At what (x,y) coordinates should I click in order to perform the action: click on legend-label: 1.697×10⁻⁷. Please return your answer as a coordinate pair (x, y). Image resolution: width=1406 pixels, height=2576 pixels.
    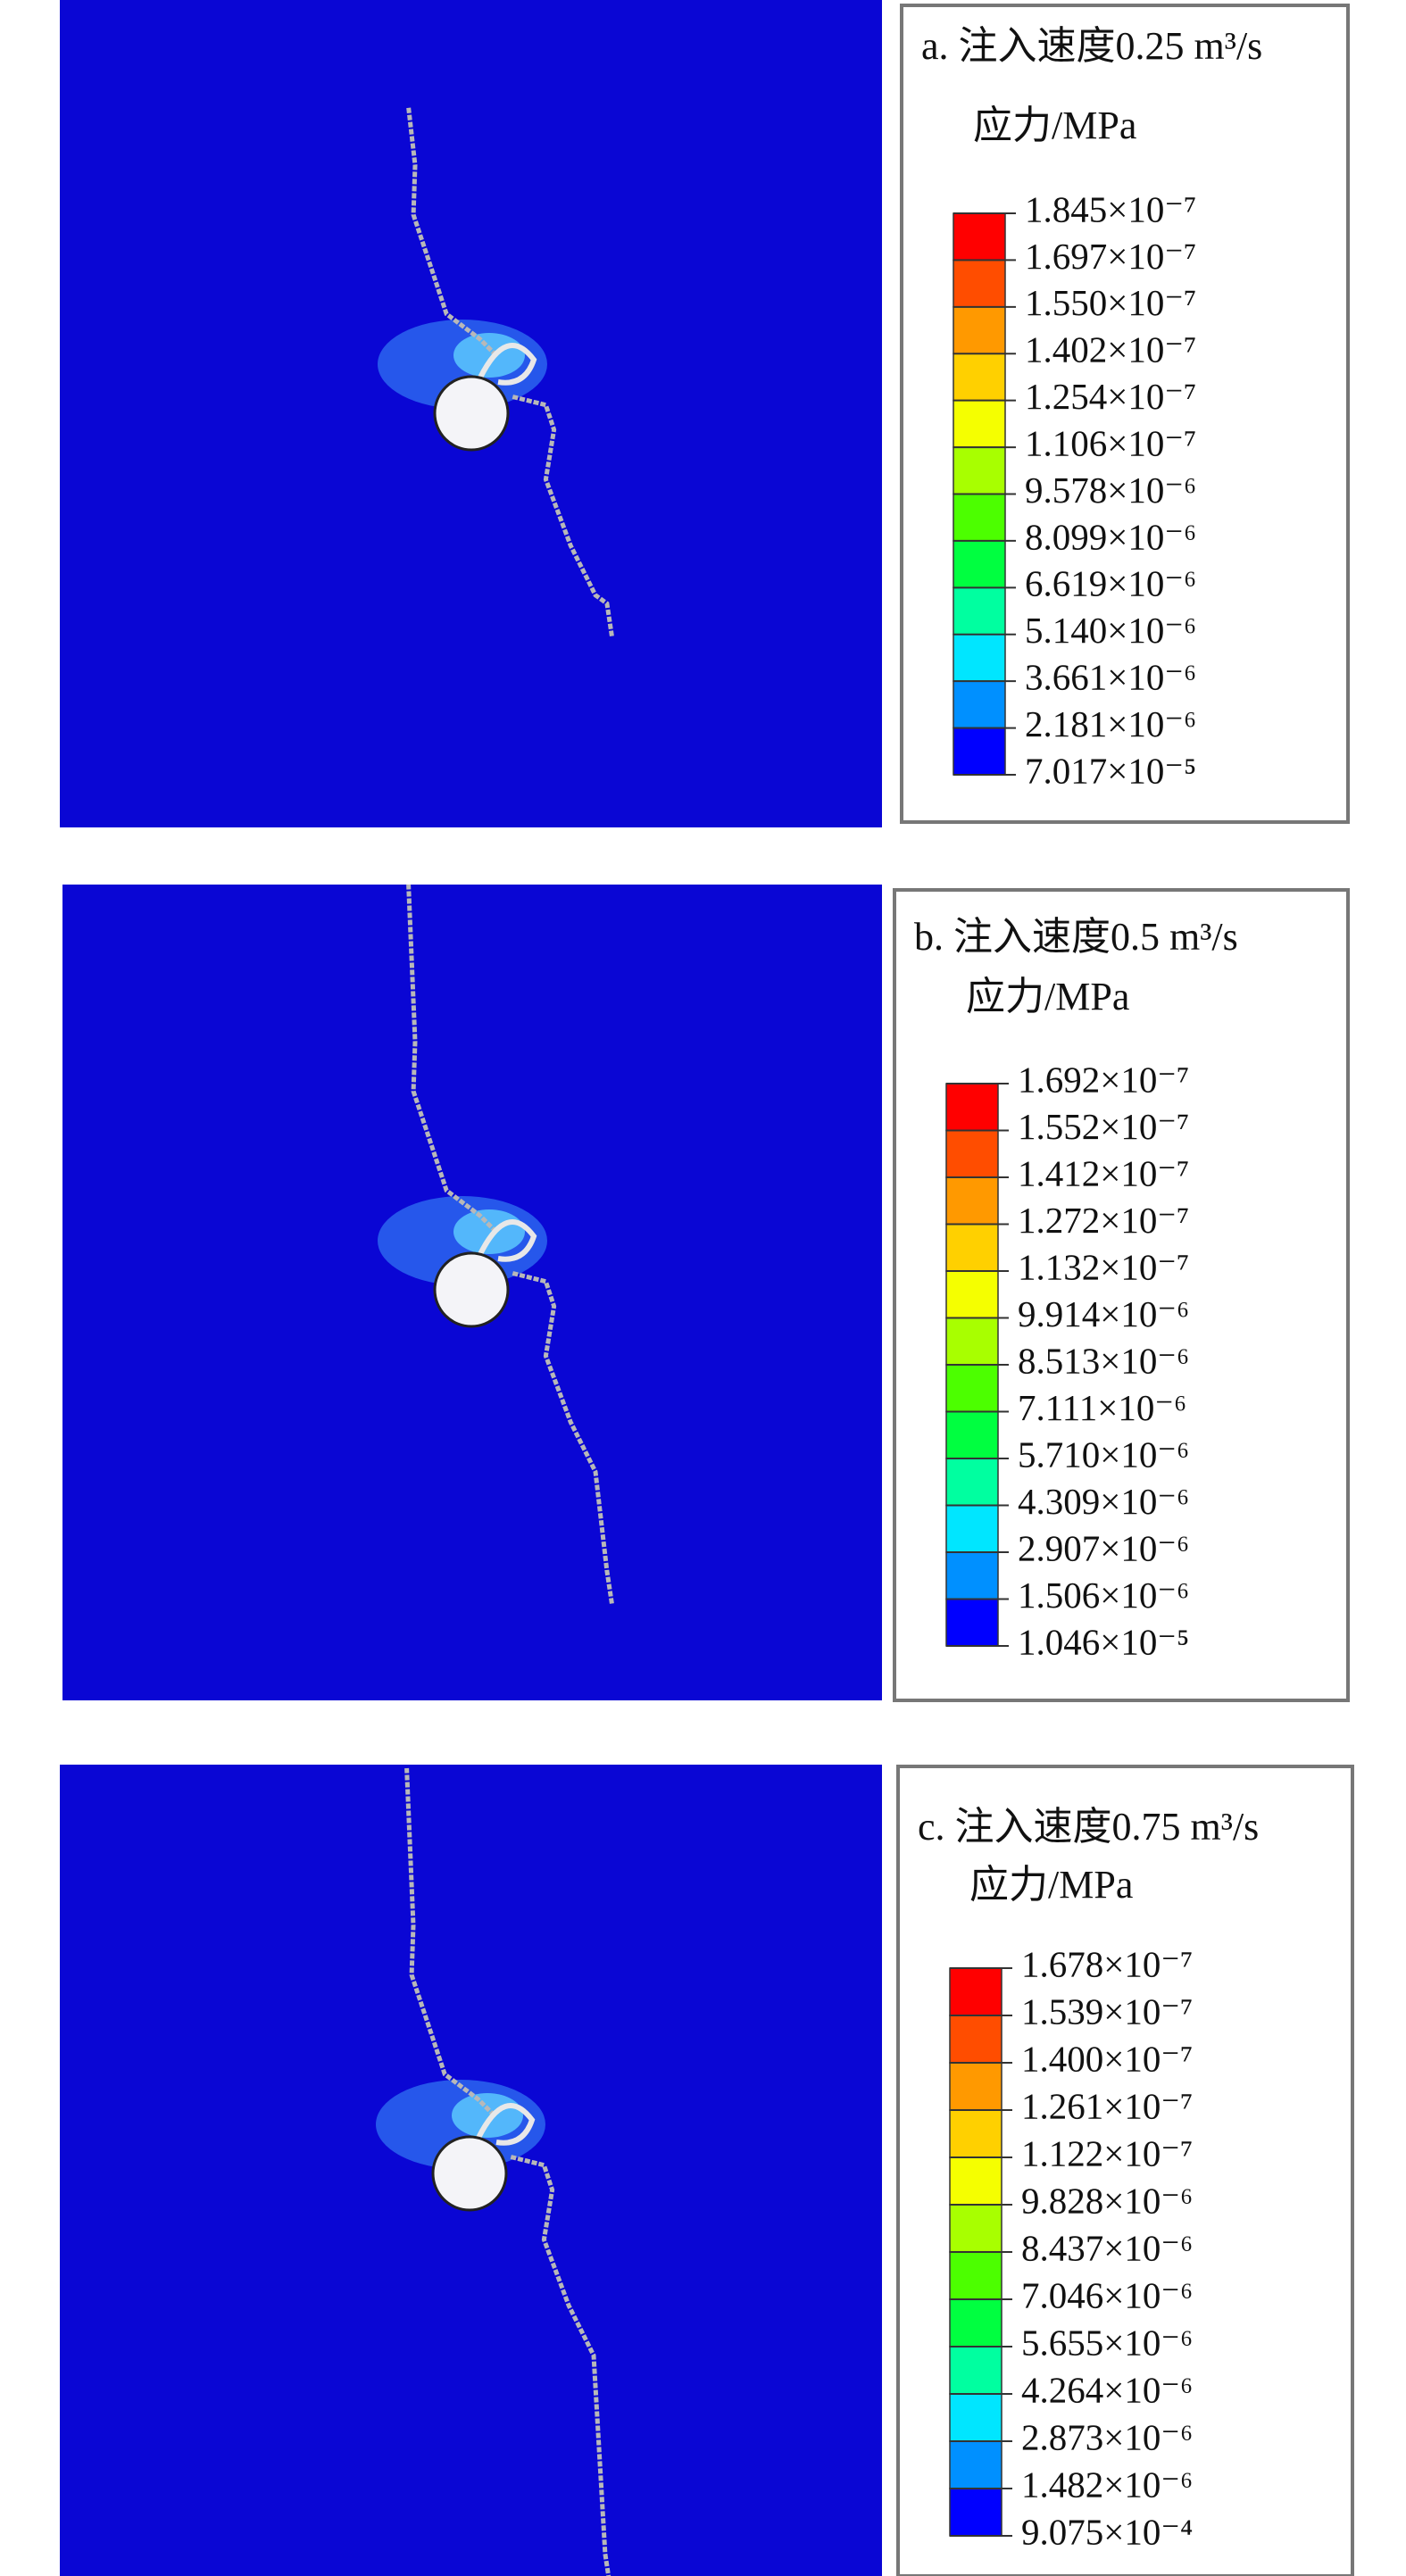
    Looking at the image, I should click on (1110, 256).